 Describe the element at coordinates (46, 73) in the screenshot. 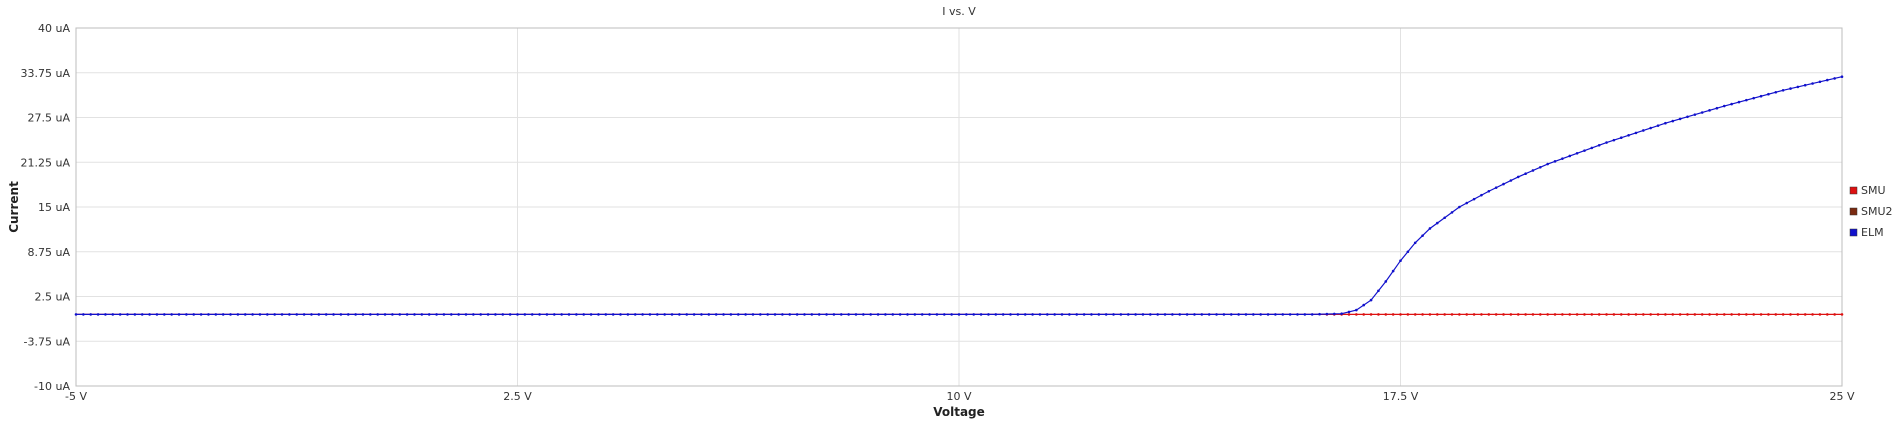

I see `y-tick-label: 33.75 uA` at that location.